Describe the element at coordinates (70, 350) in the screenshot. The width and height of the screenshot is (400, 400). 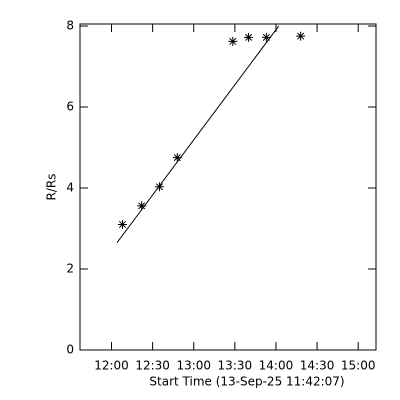
I see `y-tick-label: 0` at that location.